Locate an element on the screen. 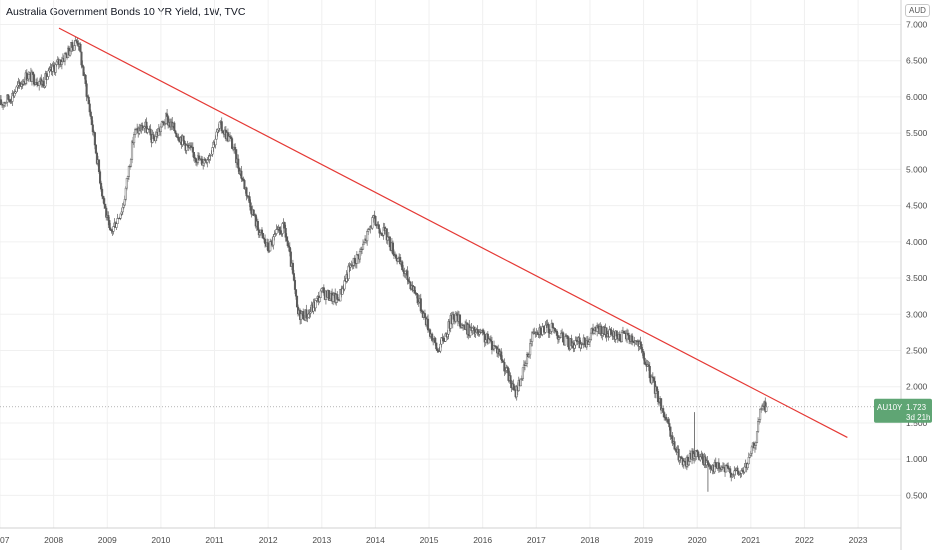  time-tick-label: 2023 is located at coordinates (858, 540).